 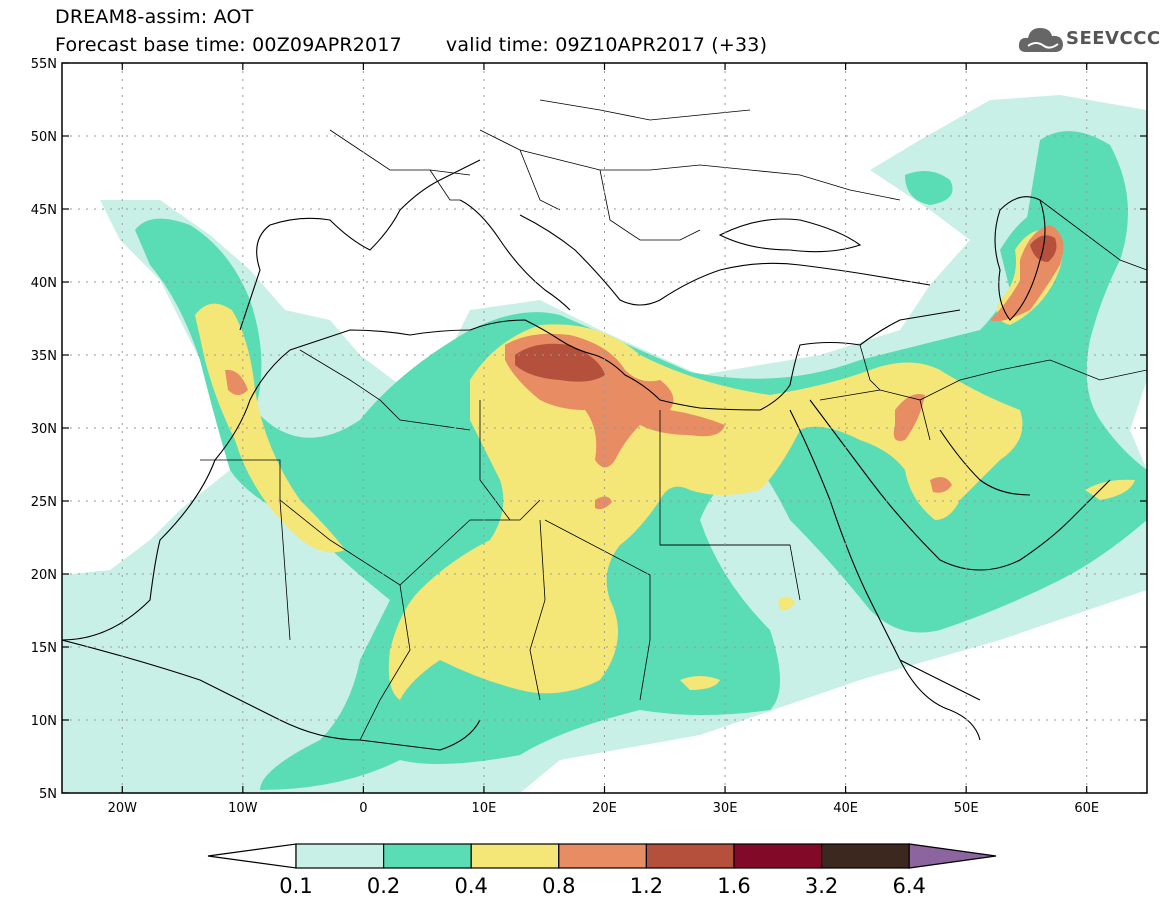 What do you see at coordinates (44, 137) in the screenshot?
I see `lat-label-50N: 50N` at bounding box center [44, 137].